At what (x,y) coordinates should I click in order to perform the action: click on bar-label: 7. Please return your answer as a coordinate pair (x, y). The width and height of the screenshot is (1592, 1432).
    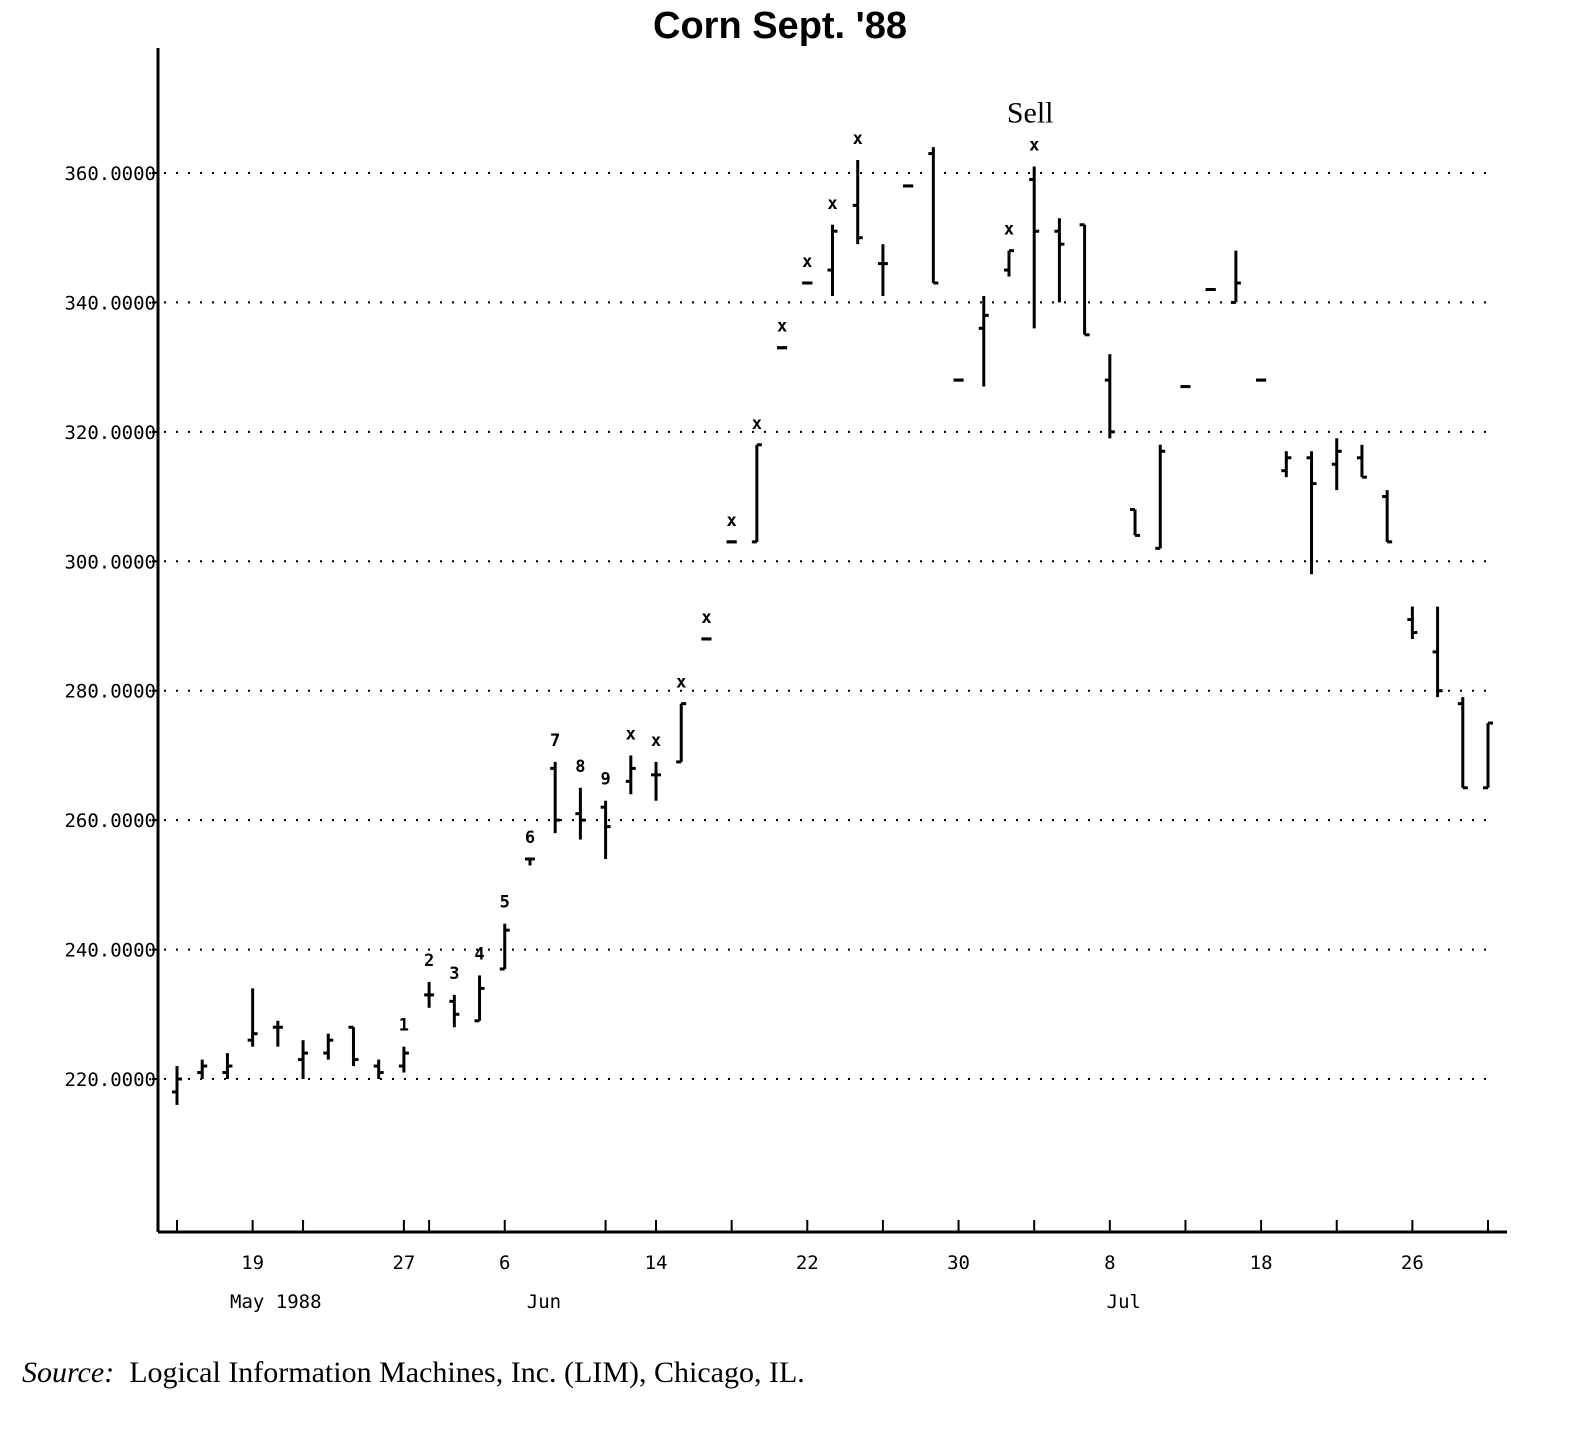
    Looking at the image, I should click on (555, 741).